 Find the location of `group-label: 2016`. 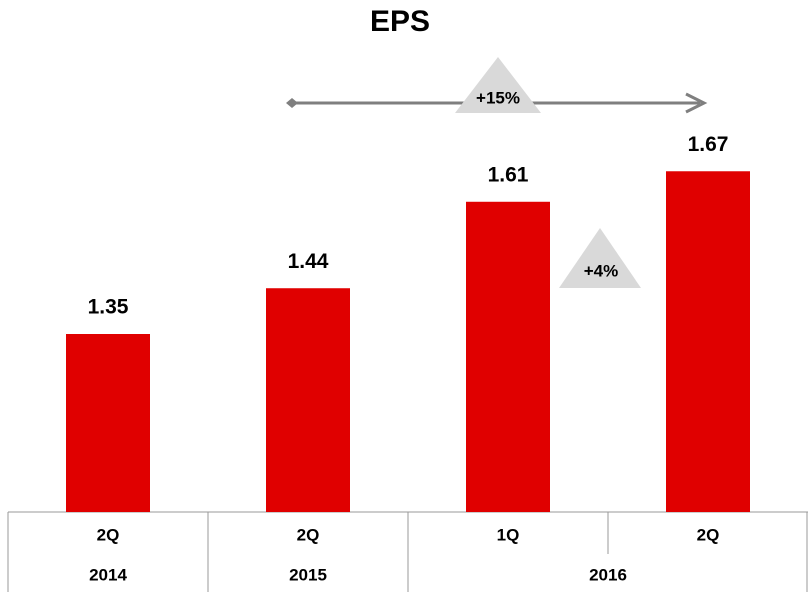

group-label: 2016 is located at coordinates (608, 574).